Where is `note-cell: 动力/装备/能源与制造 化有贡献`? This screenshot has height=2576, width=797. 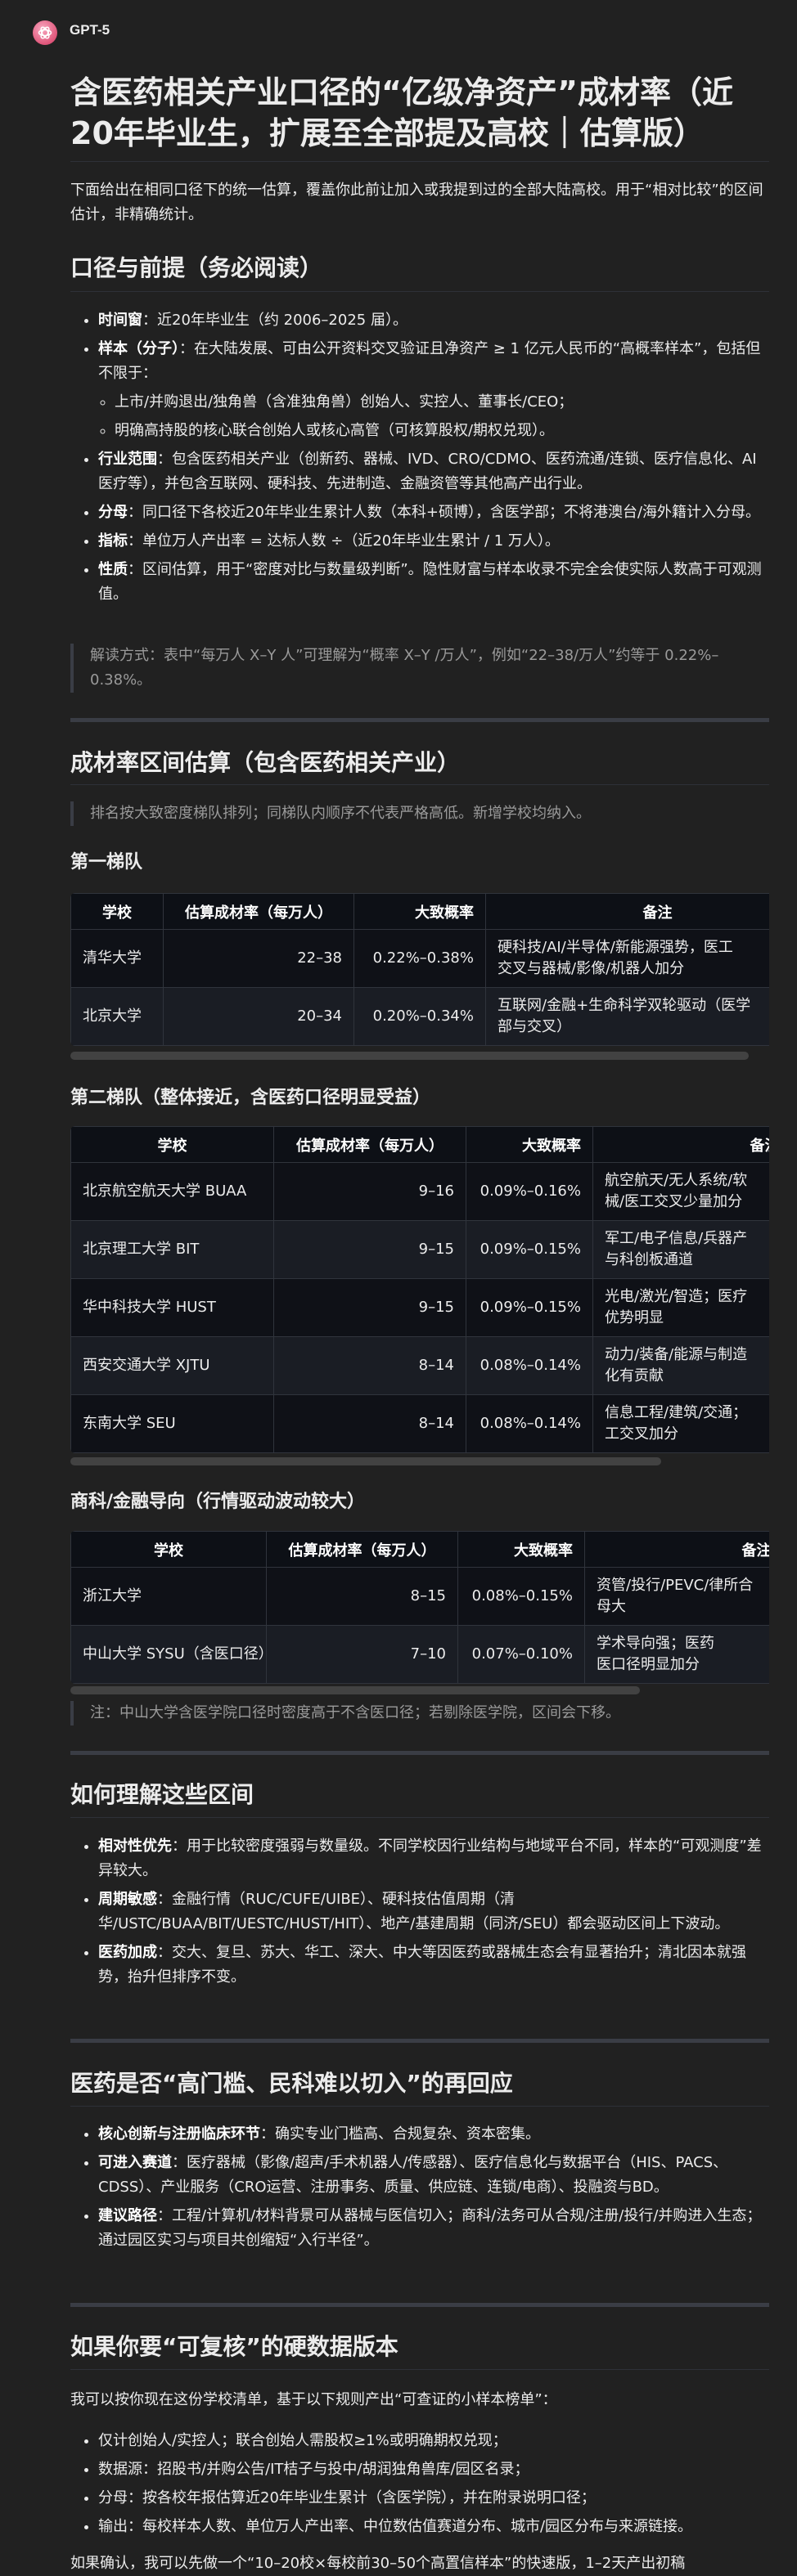 note-cell: 动力/装备/能源与制造 化有贡献 is located at coordinates (680, 1366).